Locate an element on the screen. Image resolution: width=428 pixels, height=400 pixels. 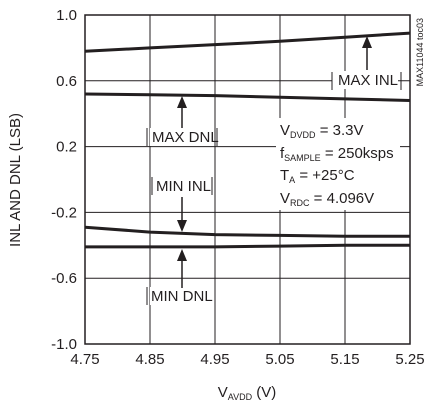
min-dnl-label: MIN DNL is located at coordinates (182, 296).